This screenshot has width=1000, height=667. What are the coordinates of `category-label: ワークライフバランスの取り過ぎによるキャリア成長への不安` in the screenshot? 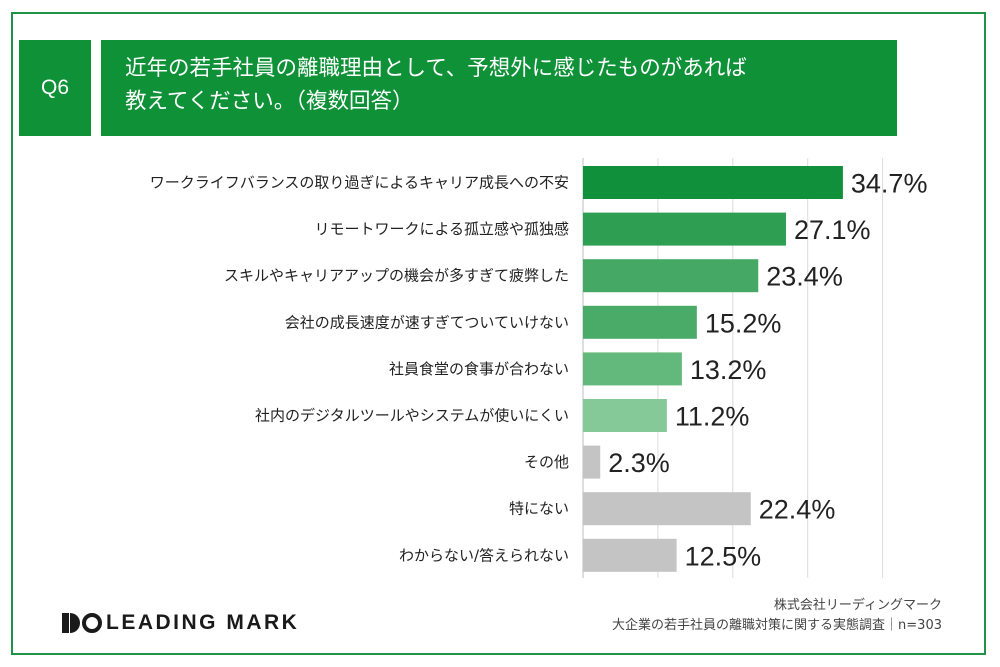 It's located at (359, 183).